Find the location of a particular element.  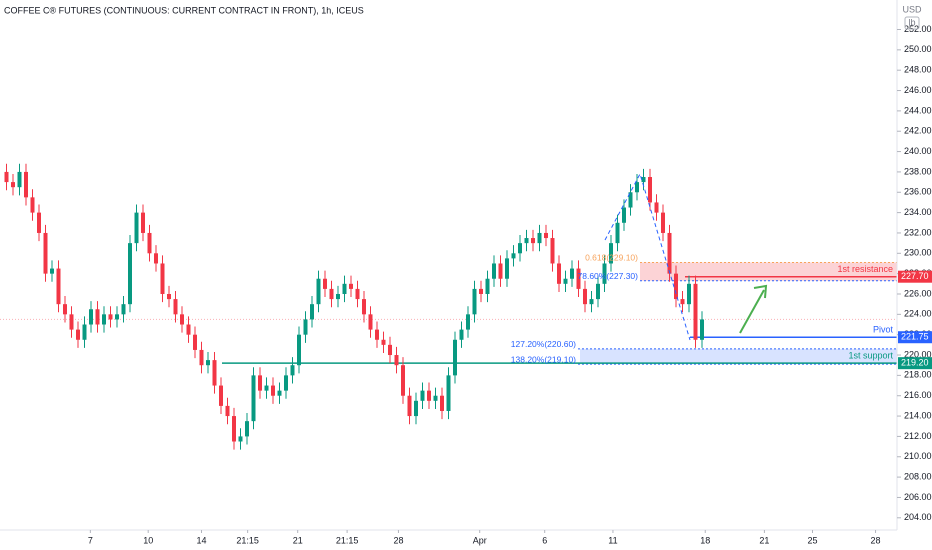

y-tick-label: 210.00 is located at coordinates (918, 456).